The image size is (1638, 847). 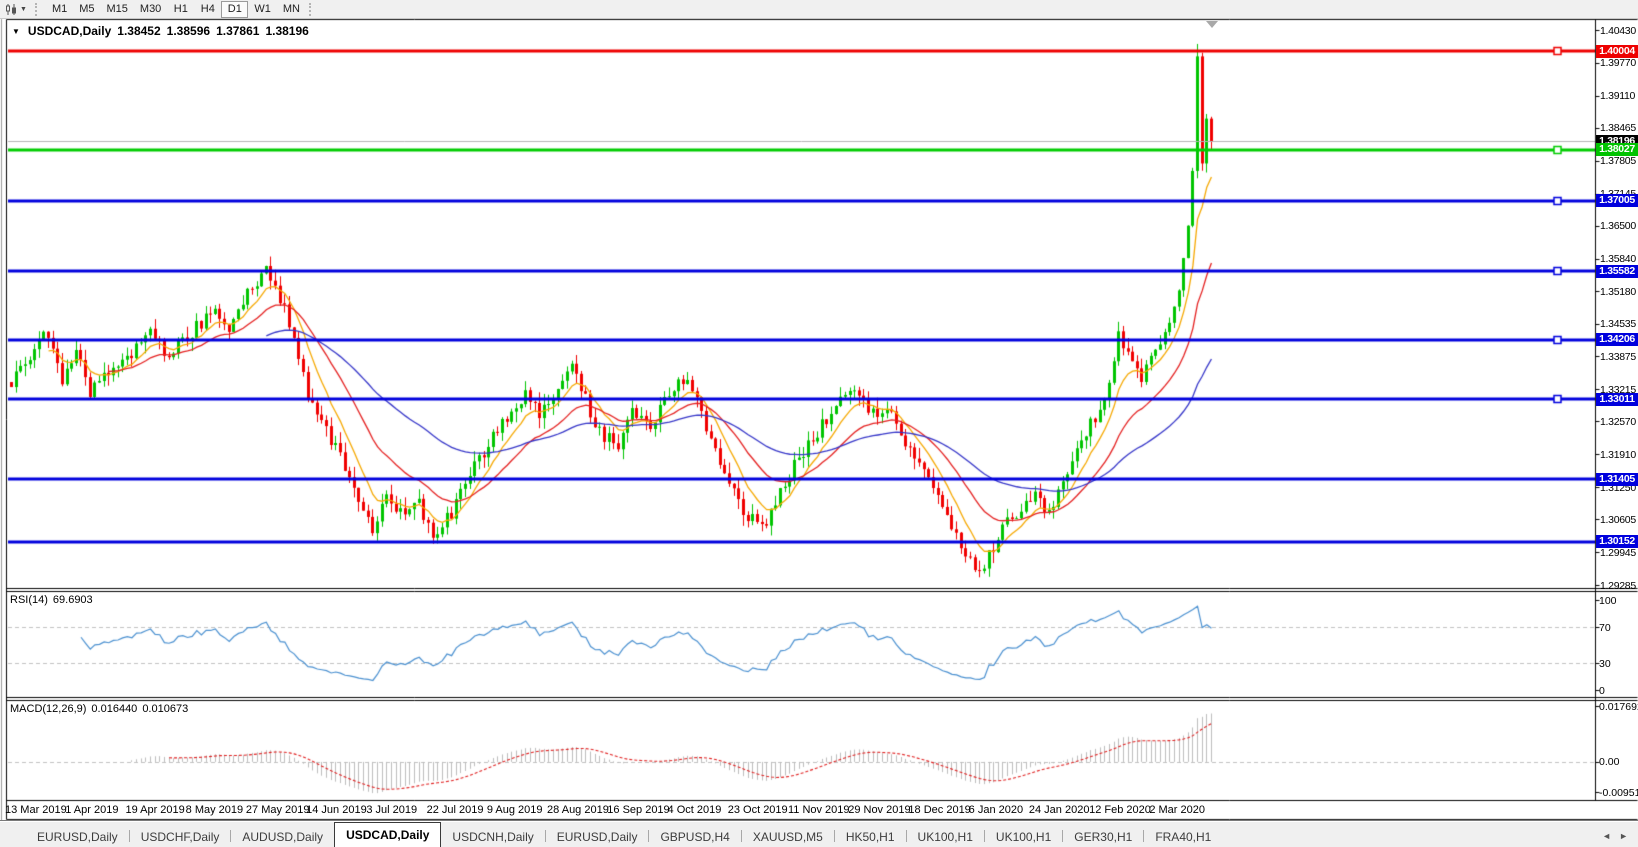 What do you see at coordinates (757, 810) in the screenshot?
I see `date-axis-label: 23 Oct 2019` at bounding box center [757, 810].